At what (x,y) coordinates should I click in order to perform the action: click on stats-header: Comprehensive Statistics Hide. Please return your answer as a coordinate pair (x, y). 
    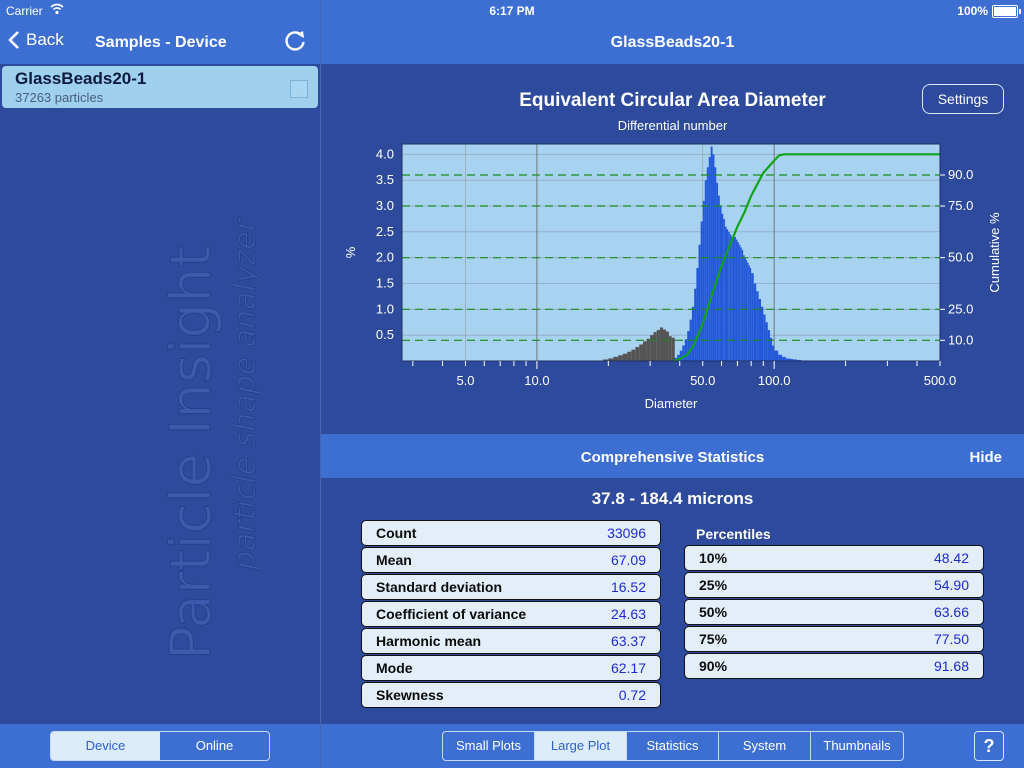
    Looking at the image, I should click on (672, 456).